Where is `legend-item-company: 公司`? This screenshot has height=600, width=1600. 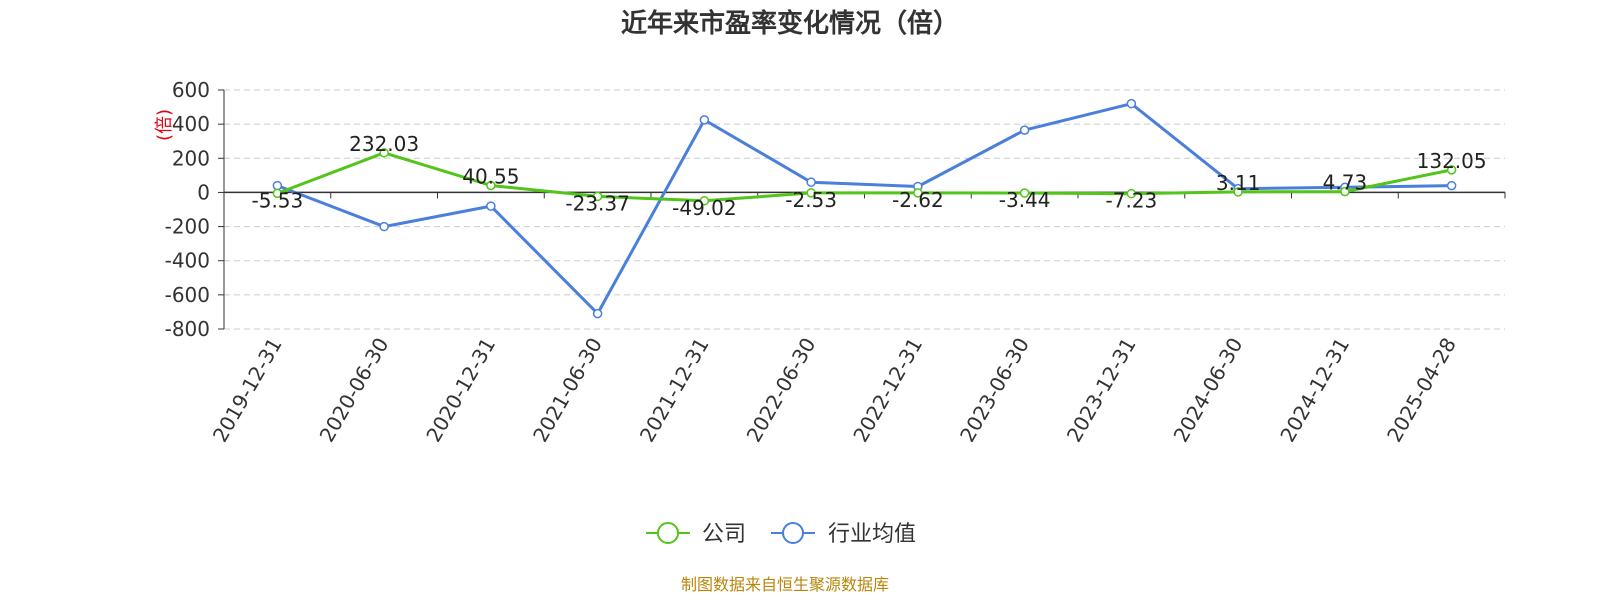
legend-item-company: 公司 is located at coordinates (696, 534).